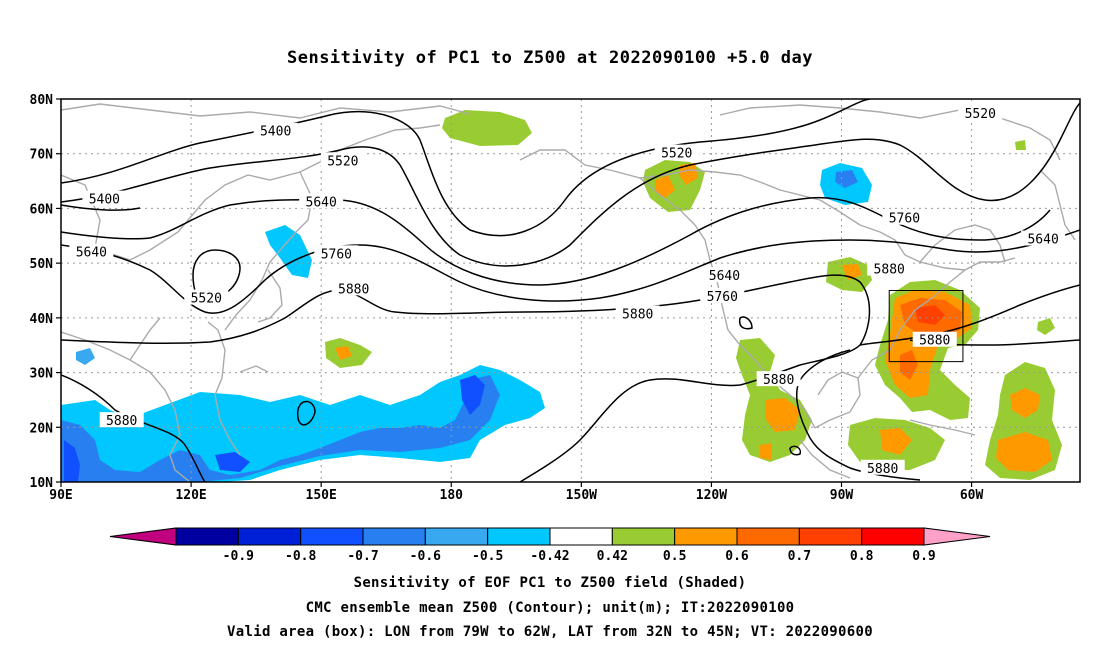 Image resolution: width=1100 pixels, height=650 pixels. Describe the element at coordinates (957, 536) in the screenshot. I see `colorbar-high-triangle` at that location.